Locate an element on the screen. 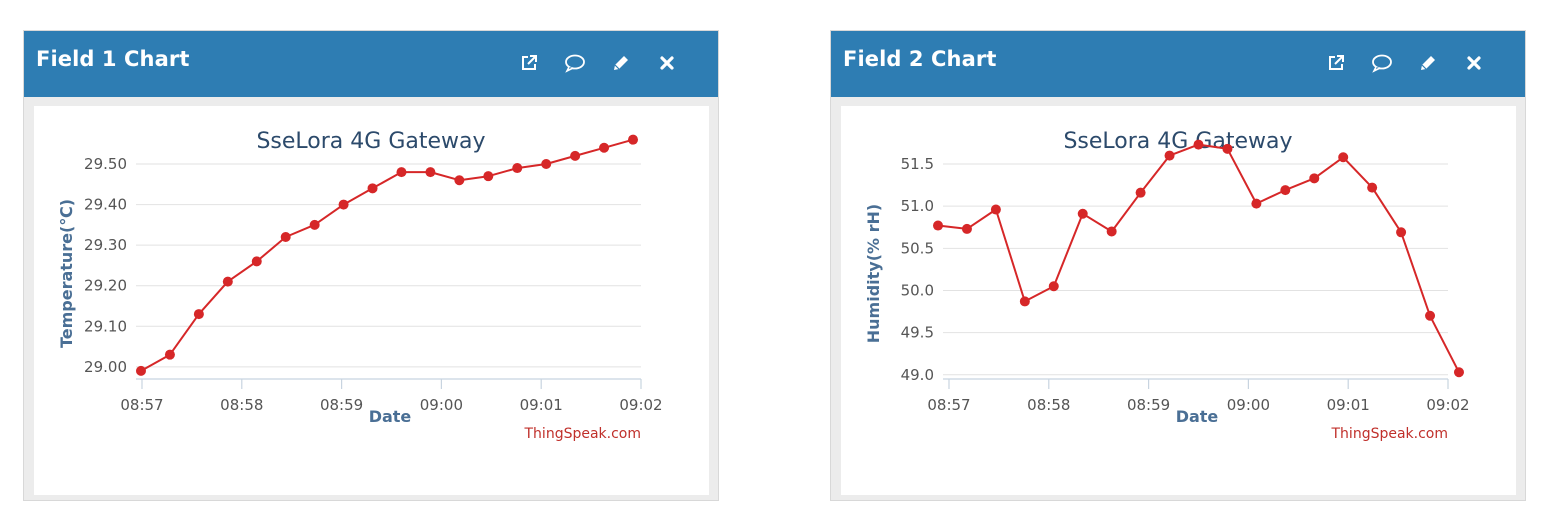  y-axis-title: Humidity(% rH) is located at coordinates (873, 273).